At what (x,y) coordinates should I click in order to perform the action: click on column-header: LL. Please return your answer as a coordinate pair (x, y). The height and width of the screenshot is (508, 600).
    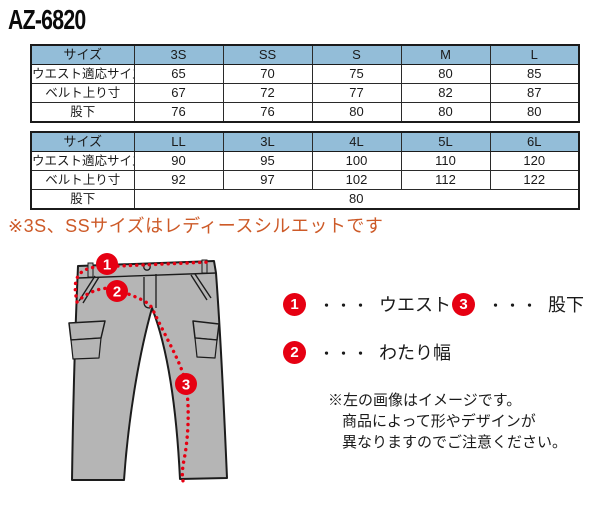
    Looking at the image, I should click on (178, 141).